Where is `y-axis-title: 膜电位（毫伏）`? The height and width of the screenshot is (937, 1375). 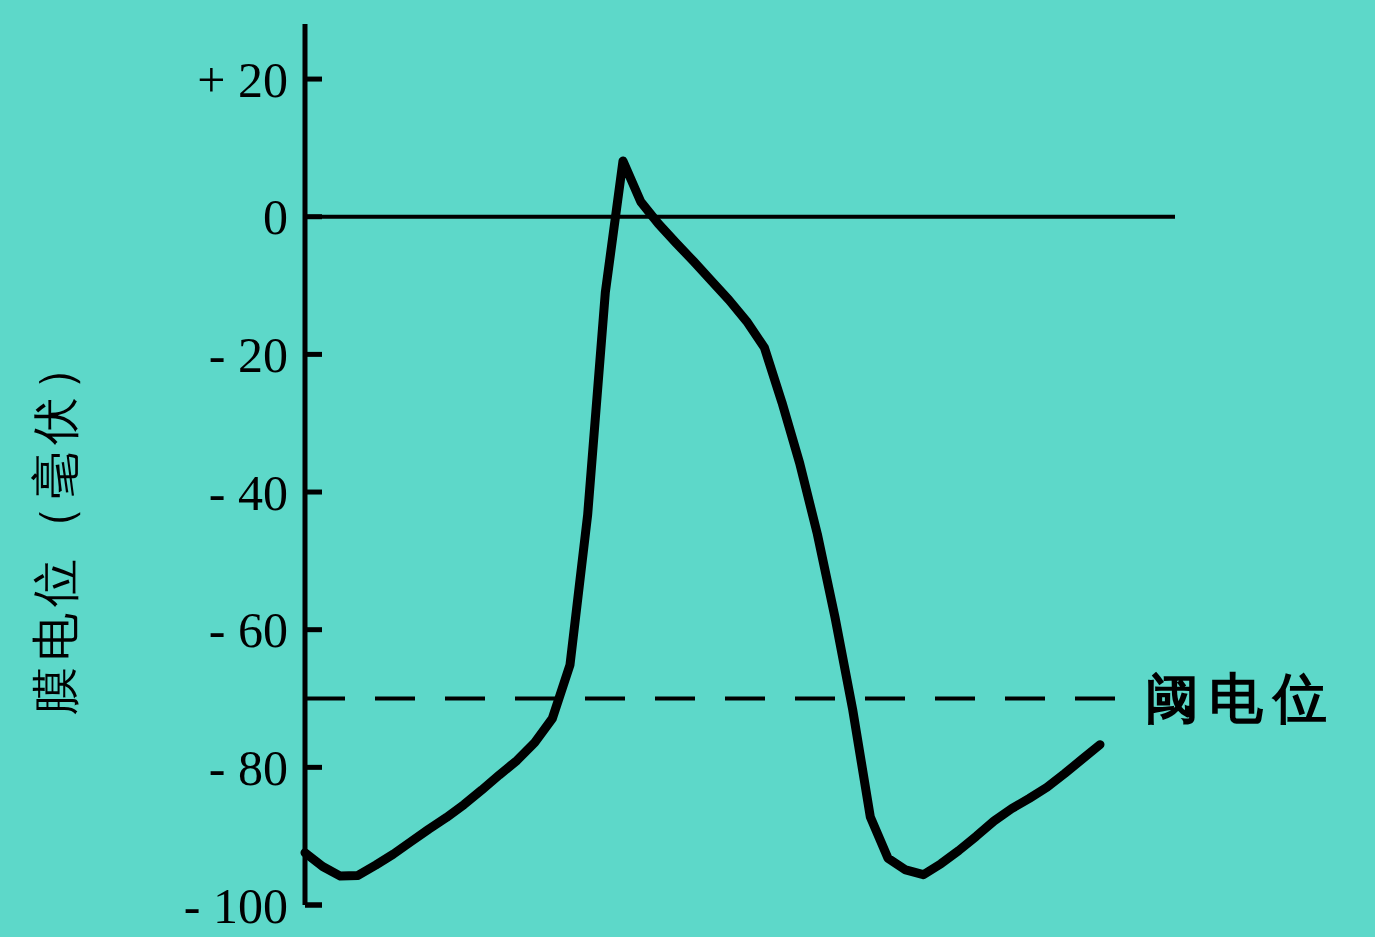 y-axis-title: 膜电位（毫伏） is located at coordinates (54, 526).